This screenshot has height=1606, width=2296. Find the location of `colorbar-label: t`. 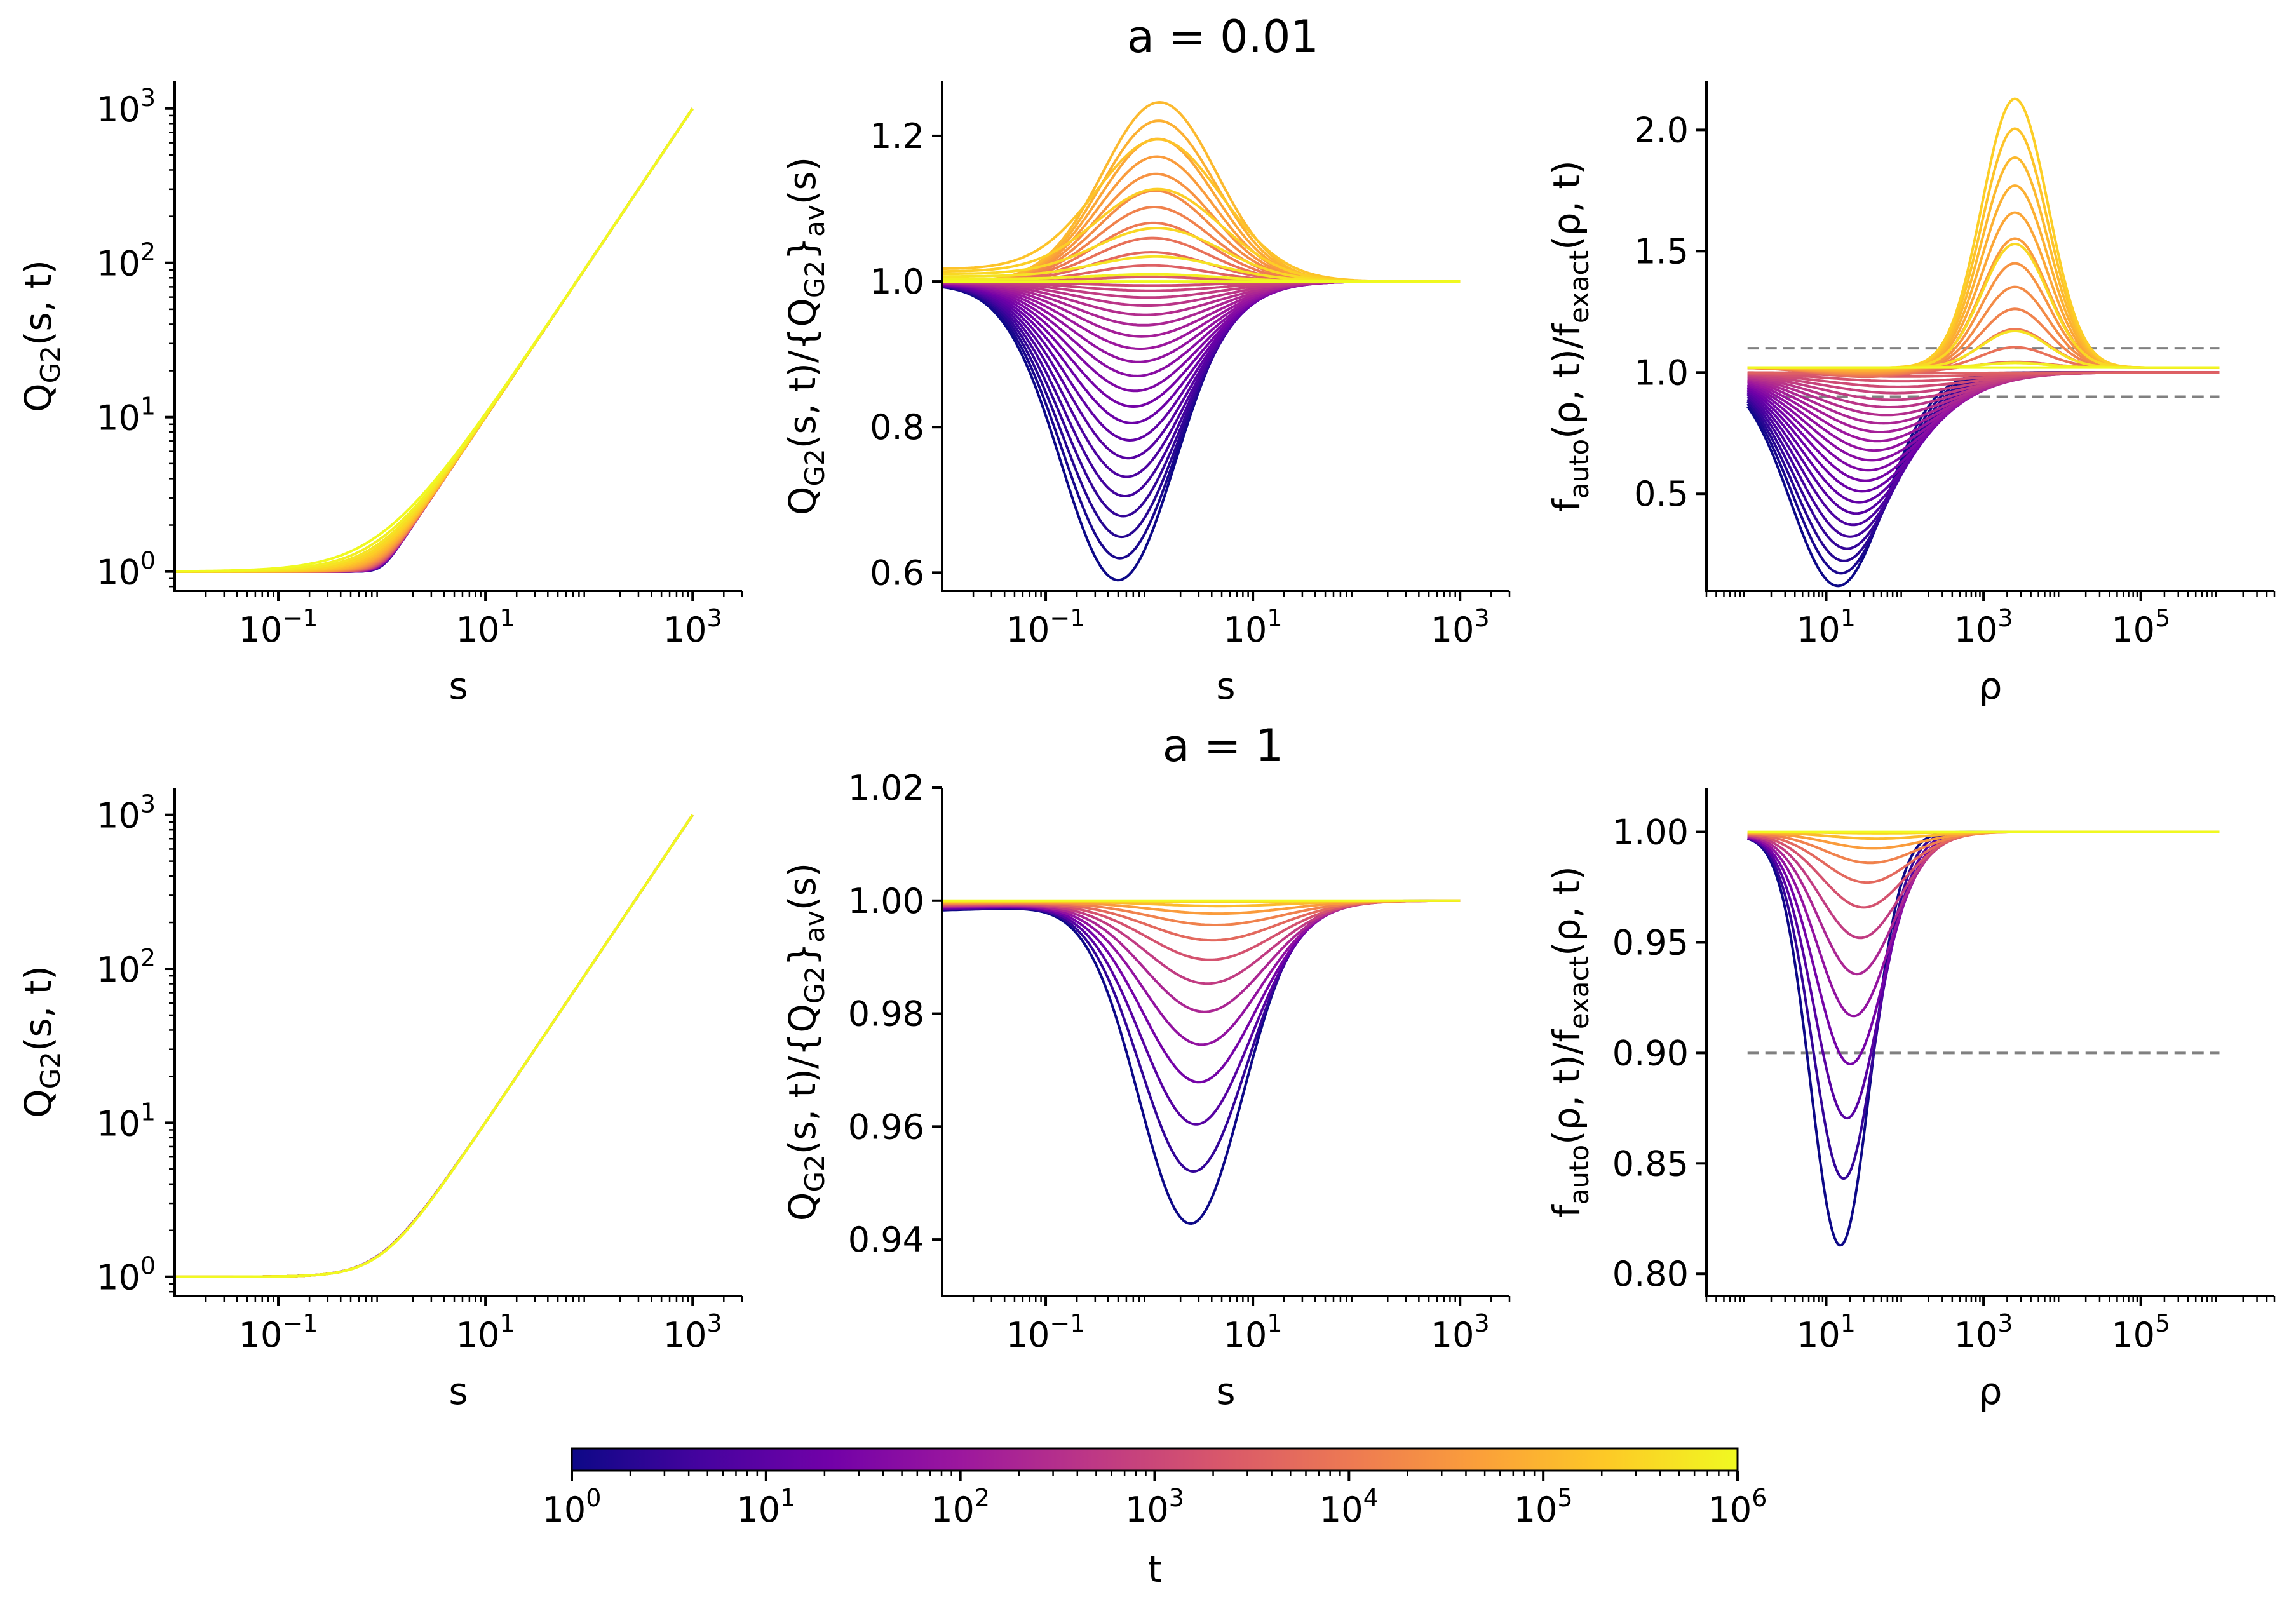

colorbar-label: t is located at coordinates (1155, 1569).